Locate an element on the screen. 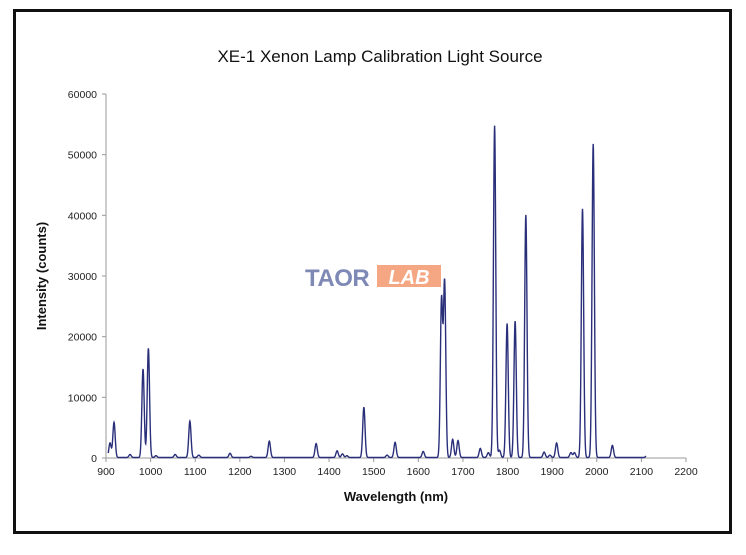  logo-text-left: TAOR is located at coordinates (337, 278).